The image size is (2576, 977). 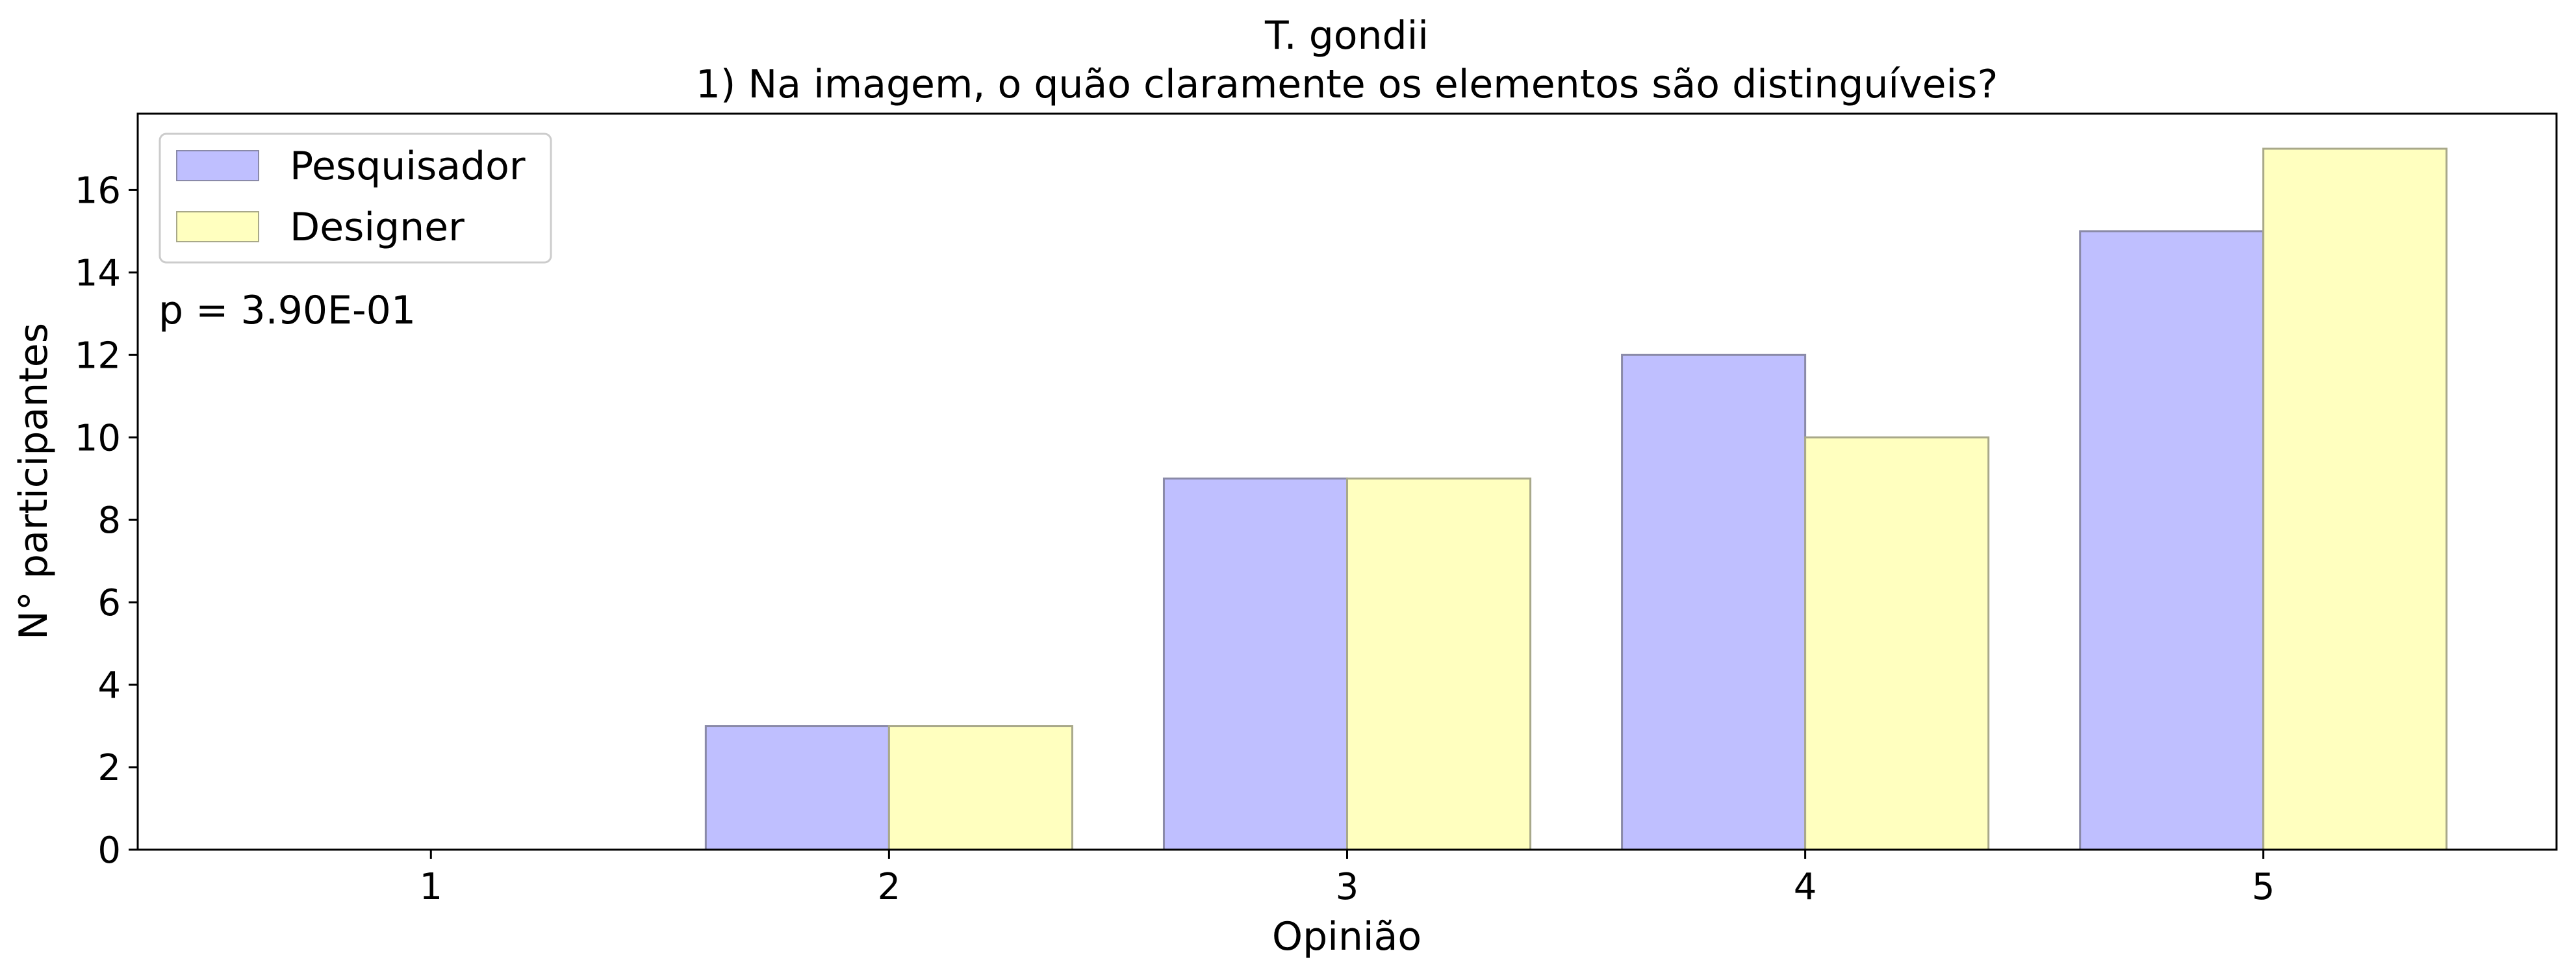 What do you see at coordinates (98, 438) in the screenshot?
I see `y-tick-label: 10` at bounding box center [98, 438].